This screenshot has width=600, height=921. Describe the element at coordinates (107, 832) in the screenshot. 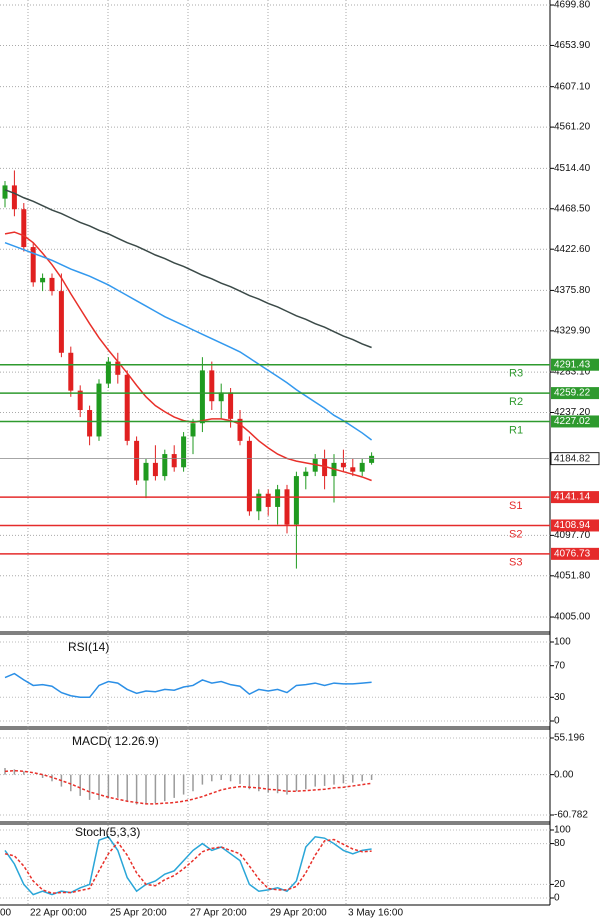

I see `indicator-title: Stoch(5,3,3)` at that location.